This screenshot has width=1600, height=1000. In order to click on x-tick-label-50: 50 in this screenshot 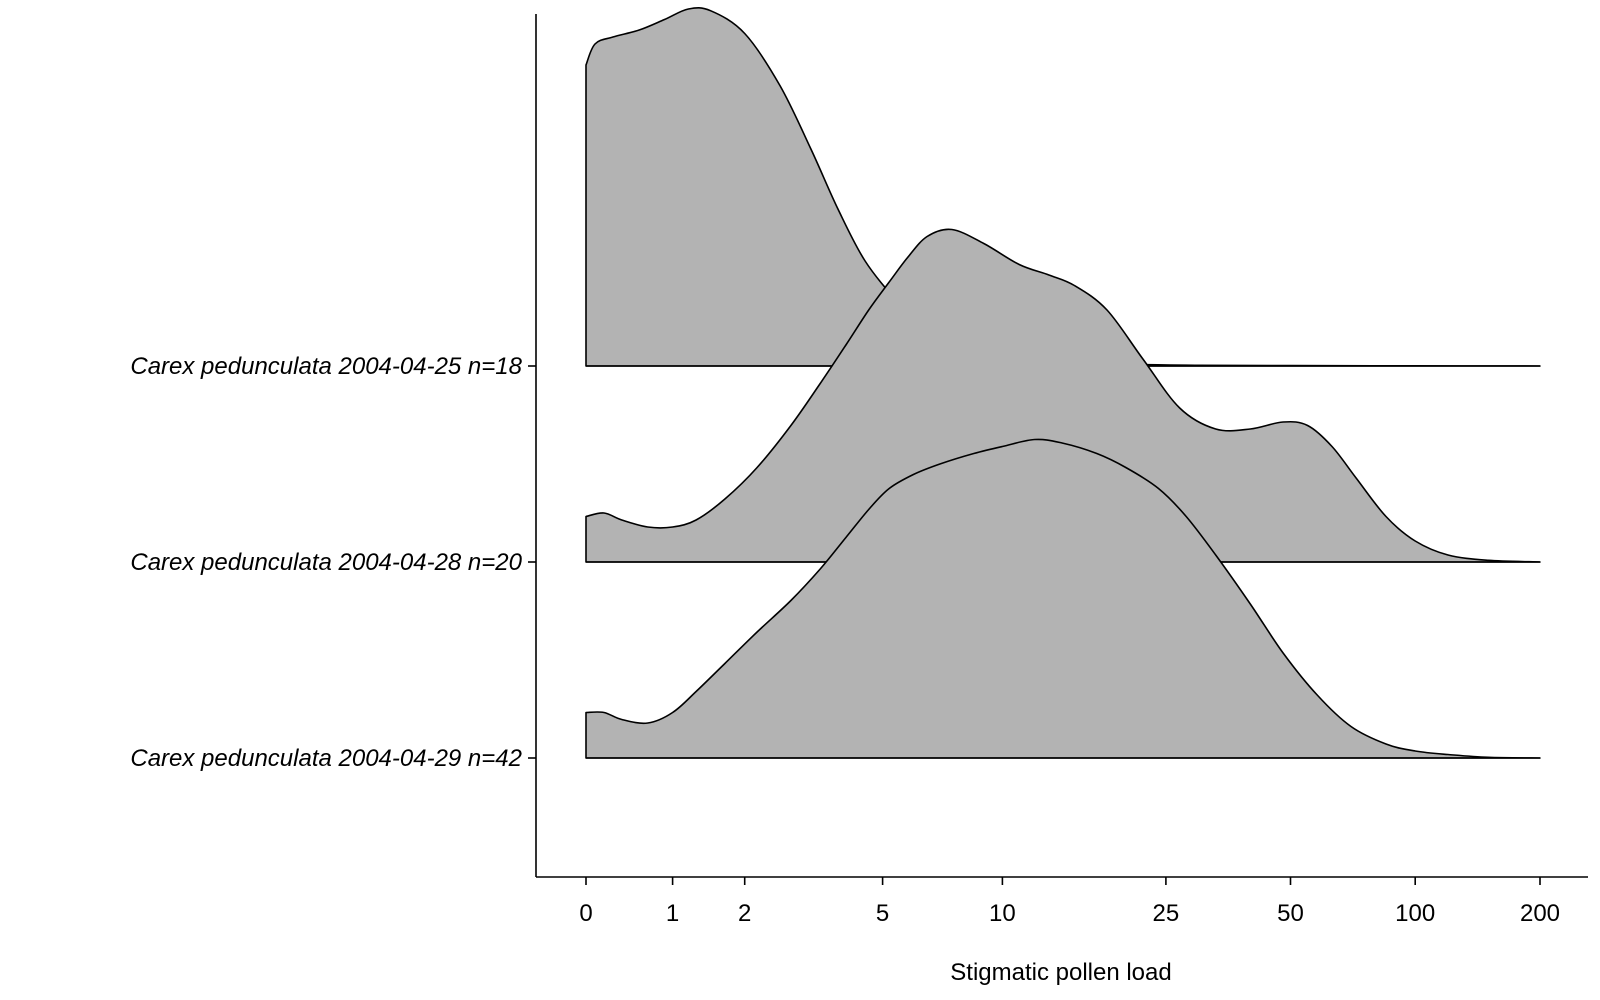, I will do `click(1290, 913)`.